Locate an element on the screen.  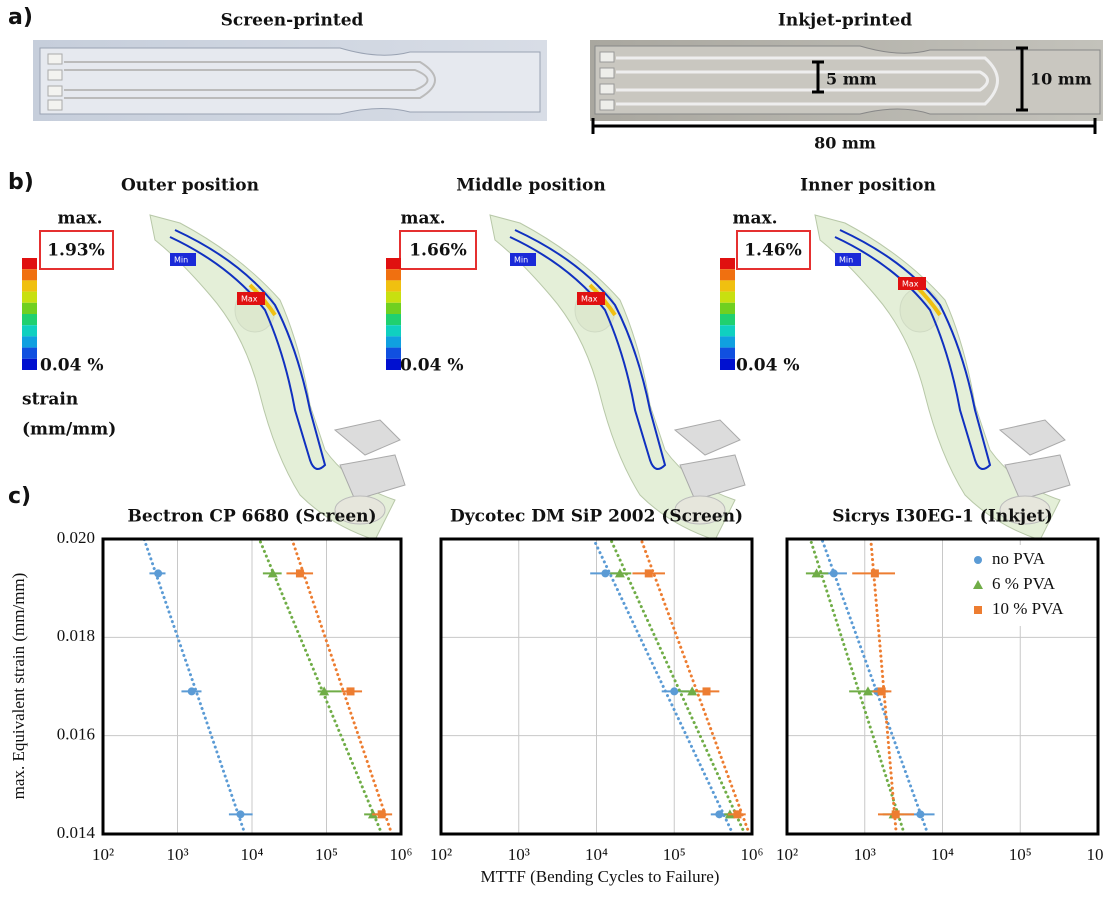
photo-title: Inkjet-printed is located at coordinates (845, 21).